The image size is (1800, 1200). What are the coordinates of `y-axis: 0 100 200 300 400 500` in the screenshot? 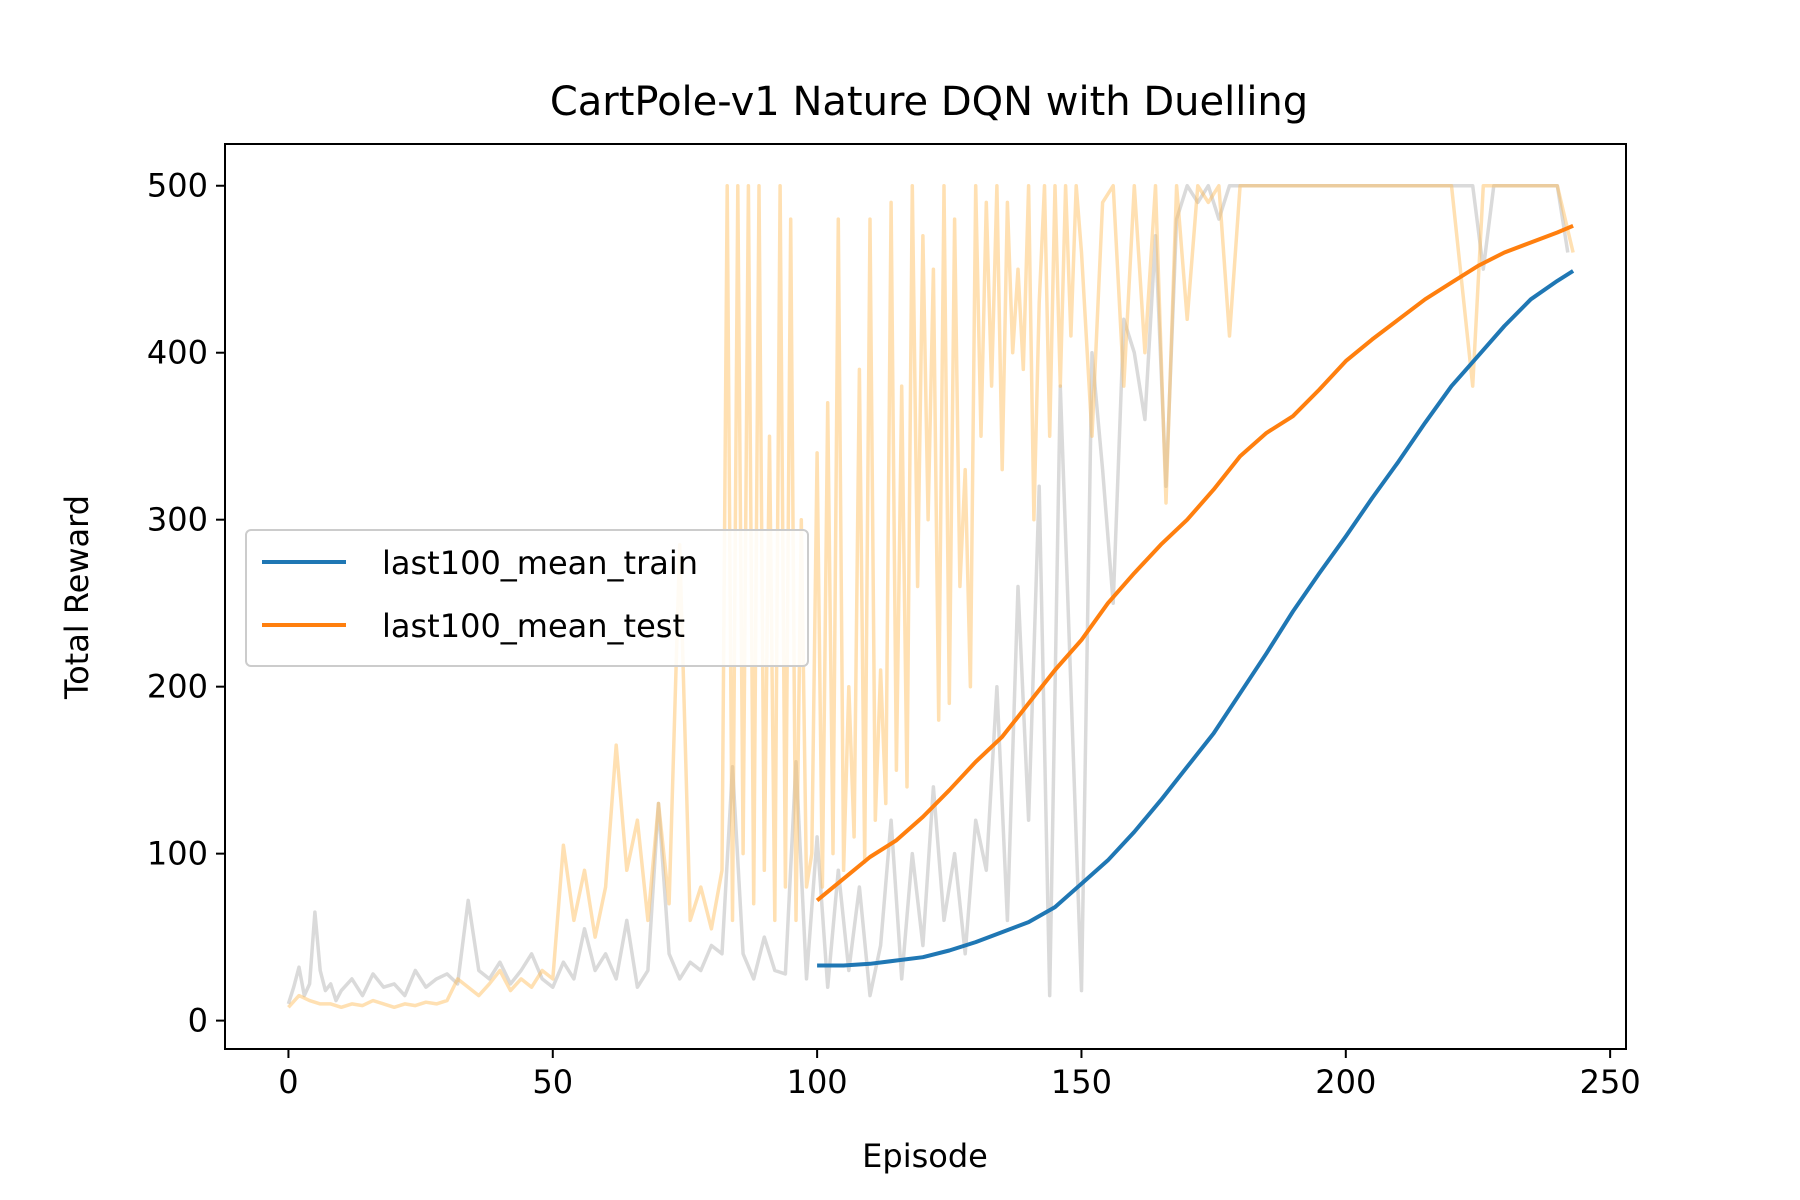 It's located at (186, 603).